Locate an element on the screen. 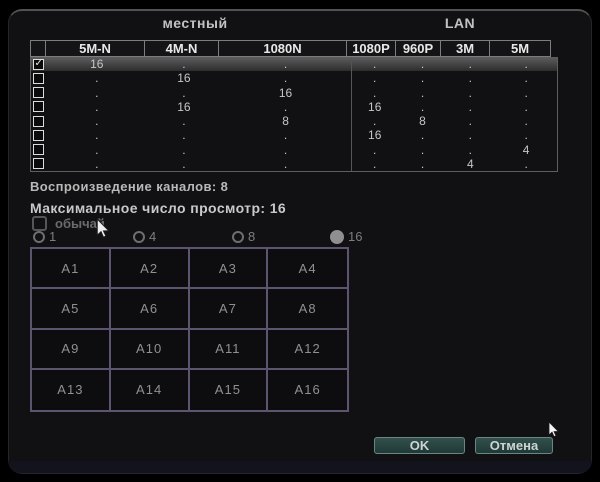  channel-cell-A2: A2 is located at coordinates (150, 269).